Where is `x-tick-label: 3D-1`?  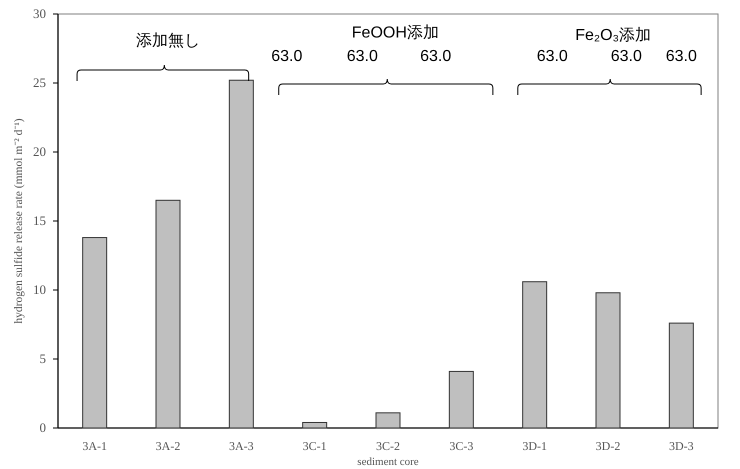
x-tick-label: 3D-1 is located at coordinates (535, 446).